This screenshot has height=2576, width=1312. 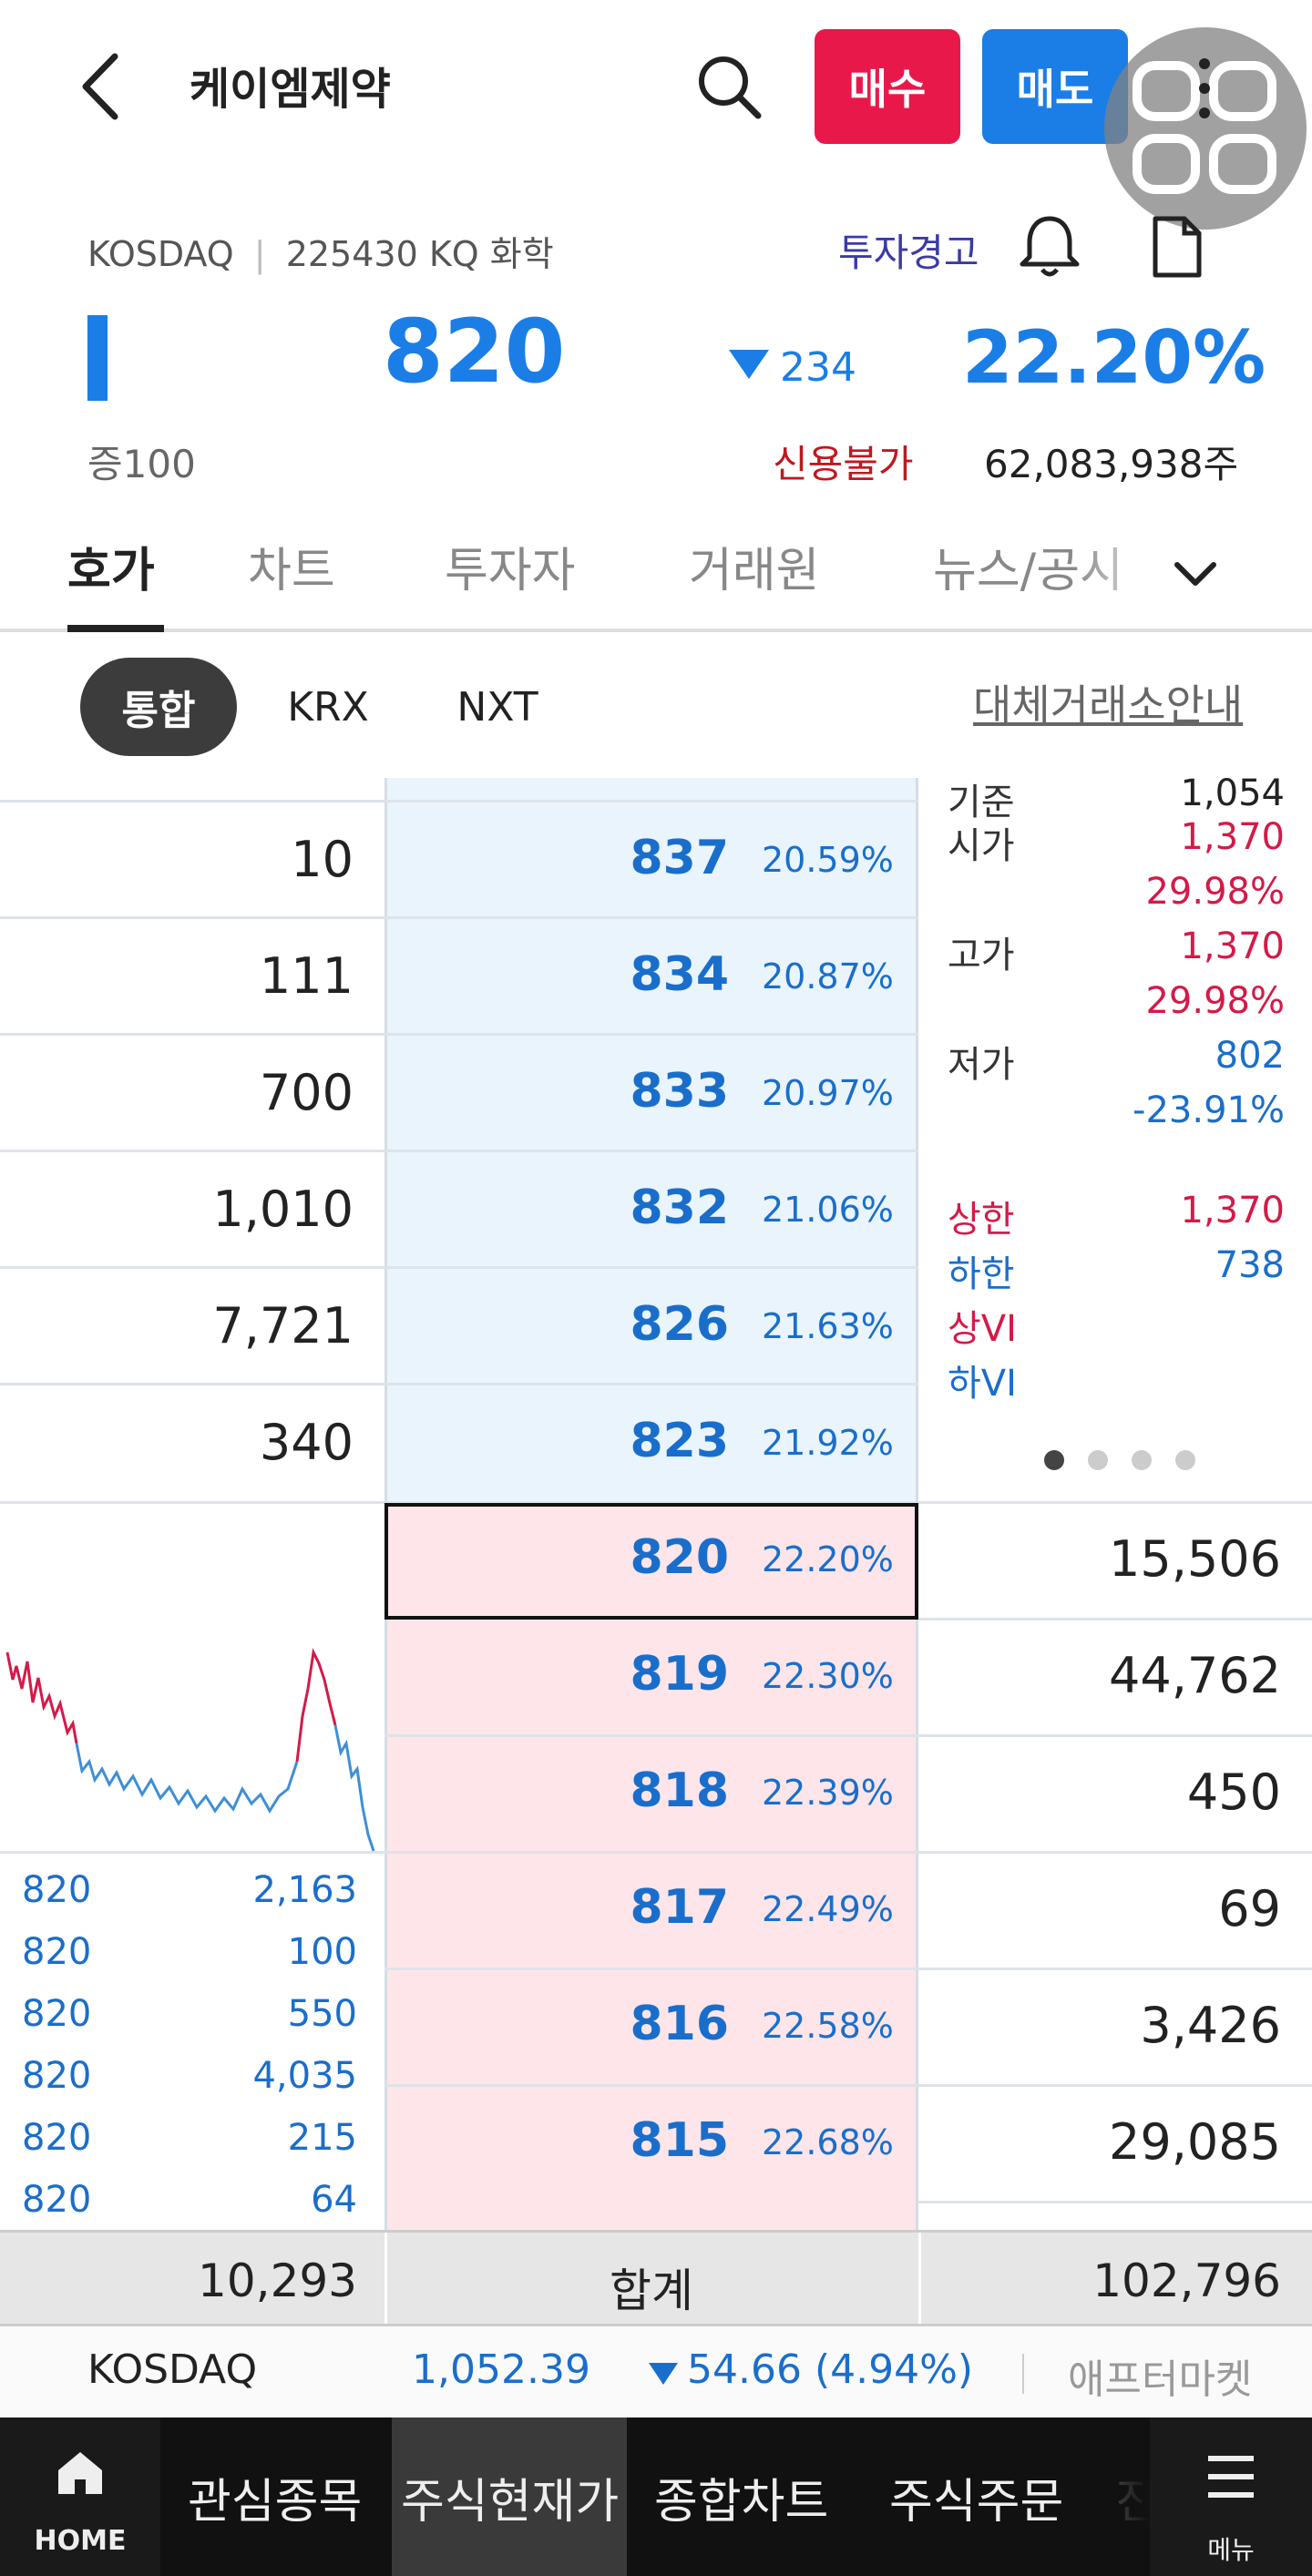 What do you see at coordinates (651, 1867) in the screenshot?
I see `bid-price-column` at bounding box center [651, 1867].